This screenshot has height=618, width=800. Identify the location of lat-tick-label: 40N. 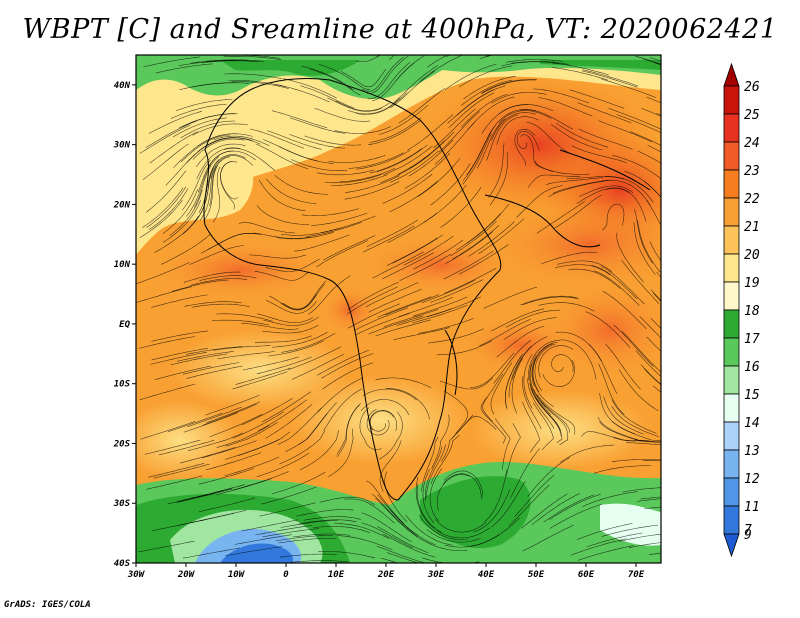
(122, 86).